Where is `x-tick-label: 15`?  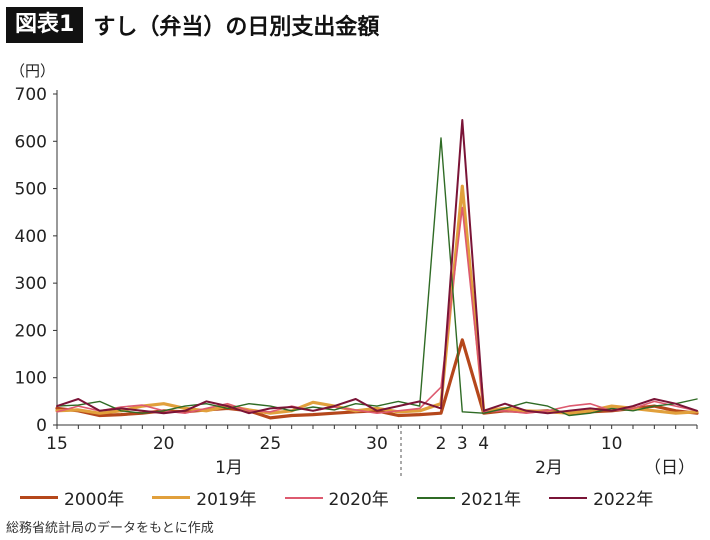 x-tick-label: 15 is located at coordinates (57, 444).